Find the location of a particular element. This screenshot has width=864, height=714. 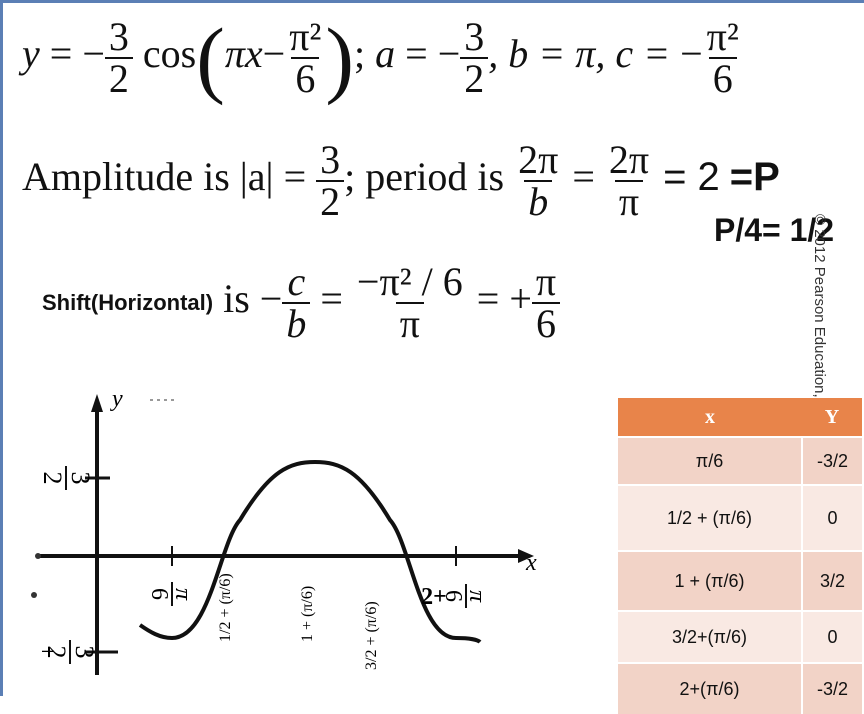

cell-x: 3/2+(π/6) is located at coordinates (710, 636).